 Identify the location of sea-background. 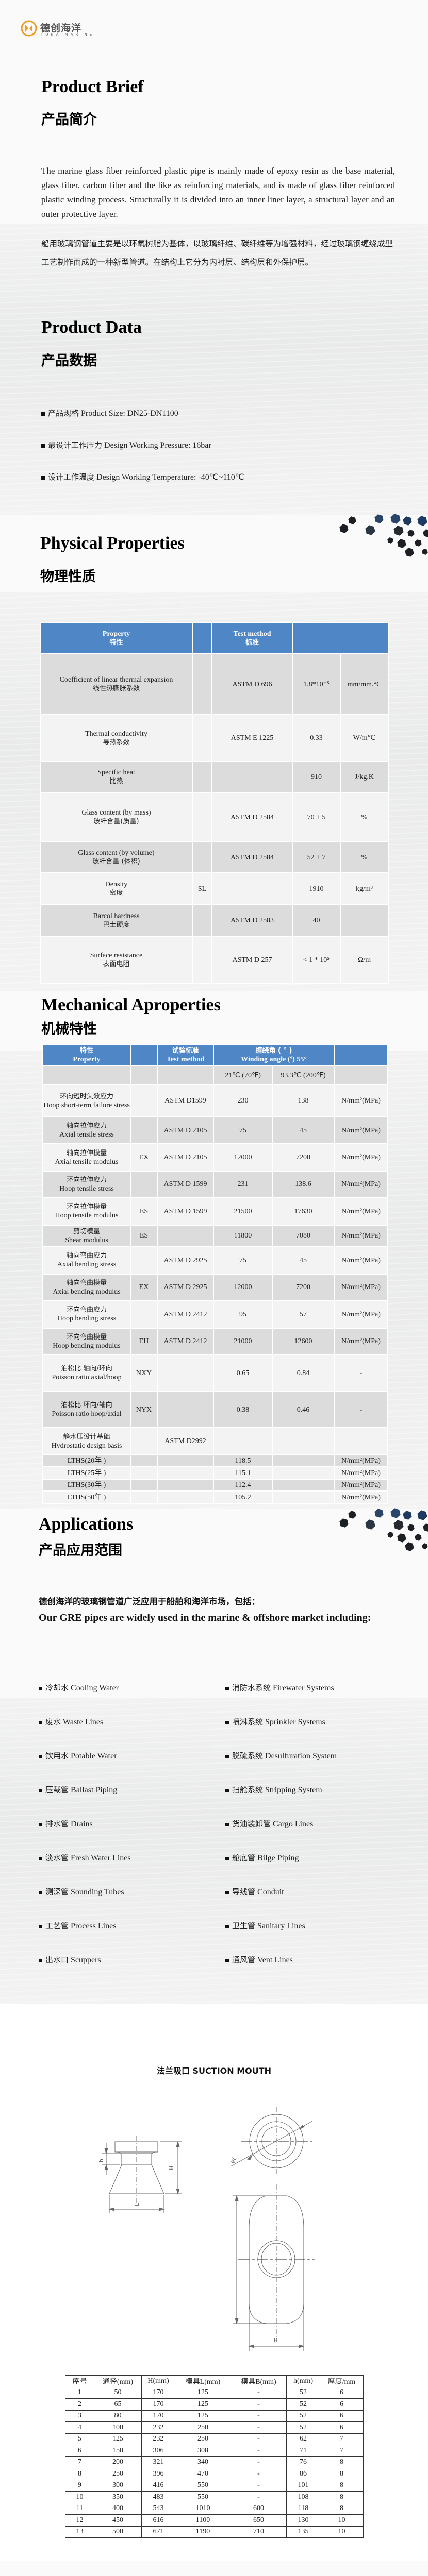
(214, 1851).